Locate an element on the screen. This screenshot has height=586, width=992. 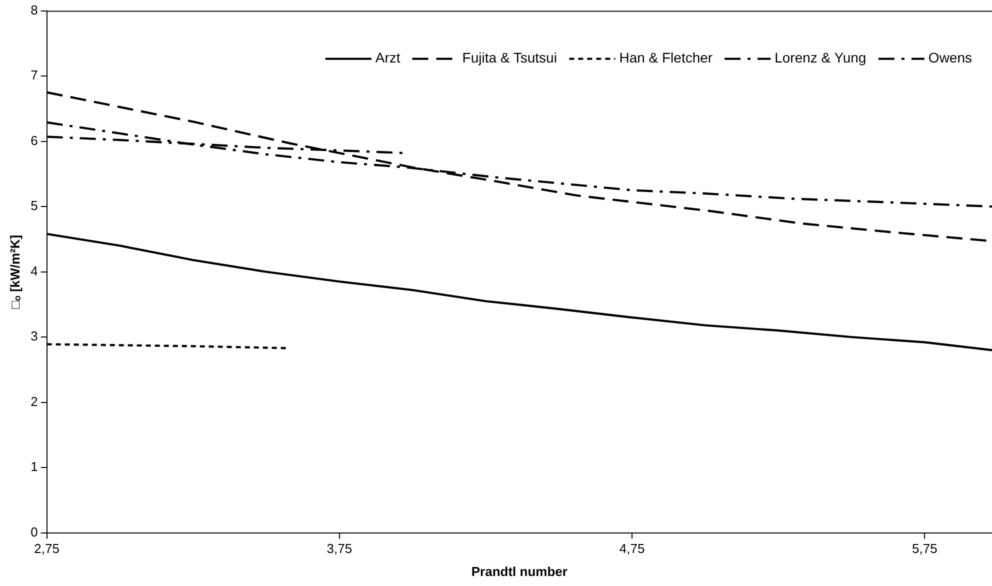
y-tick-label: 8 is located at coordinates (34, 10).